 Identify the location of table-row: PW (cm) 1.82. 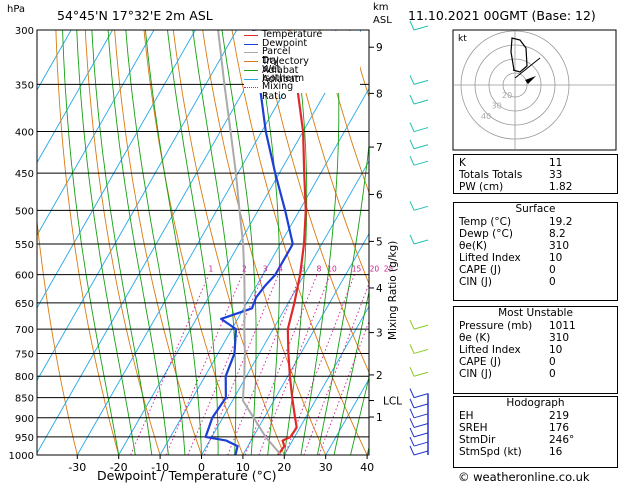
(535, 187).